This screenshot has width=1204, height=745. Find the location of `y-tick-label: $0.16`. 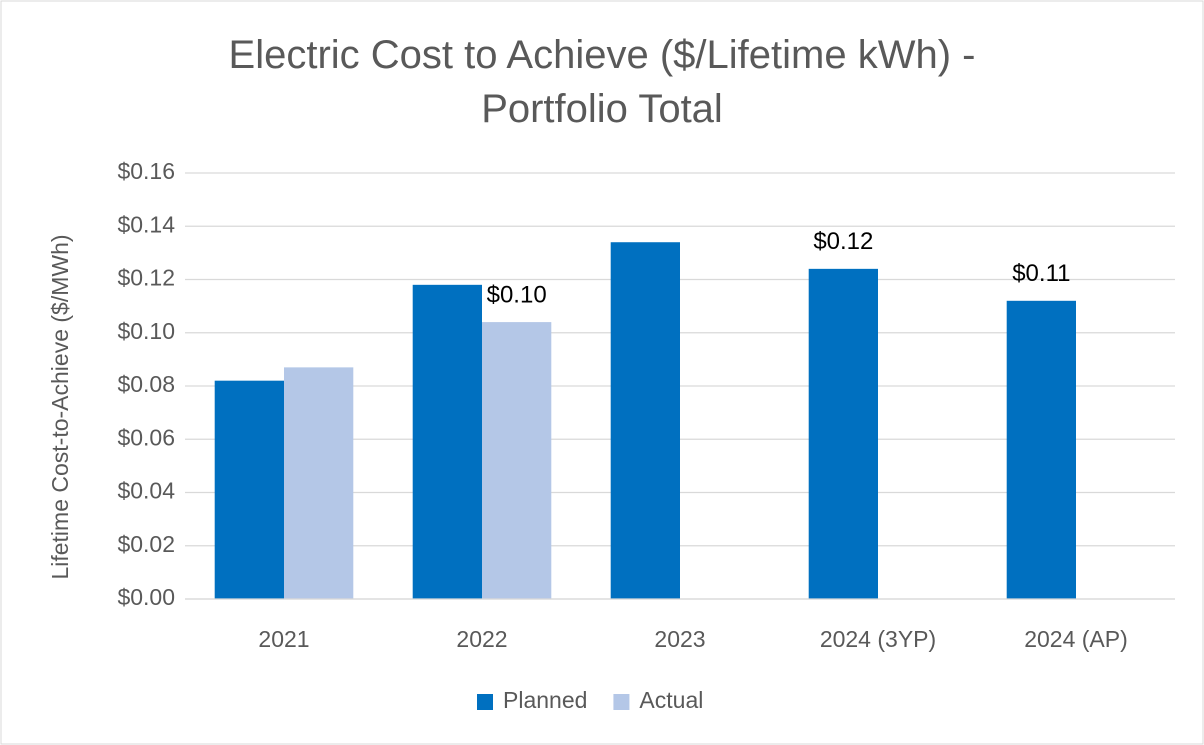

y-tick-label: $0.16 is located at coordinates (146, 171).